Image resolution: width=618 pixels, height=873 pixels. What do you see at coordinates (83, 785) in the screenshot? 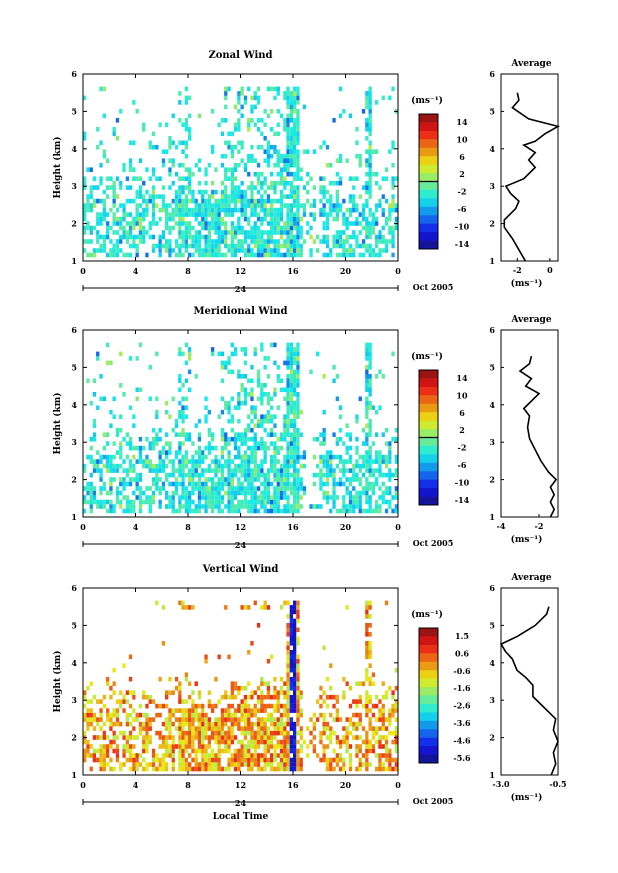
I see `vertical-xtick-label: 0` at bounding box center [83, 785].